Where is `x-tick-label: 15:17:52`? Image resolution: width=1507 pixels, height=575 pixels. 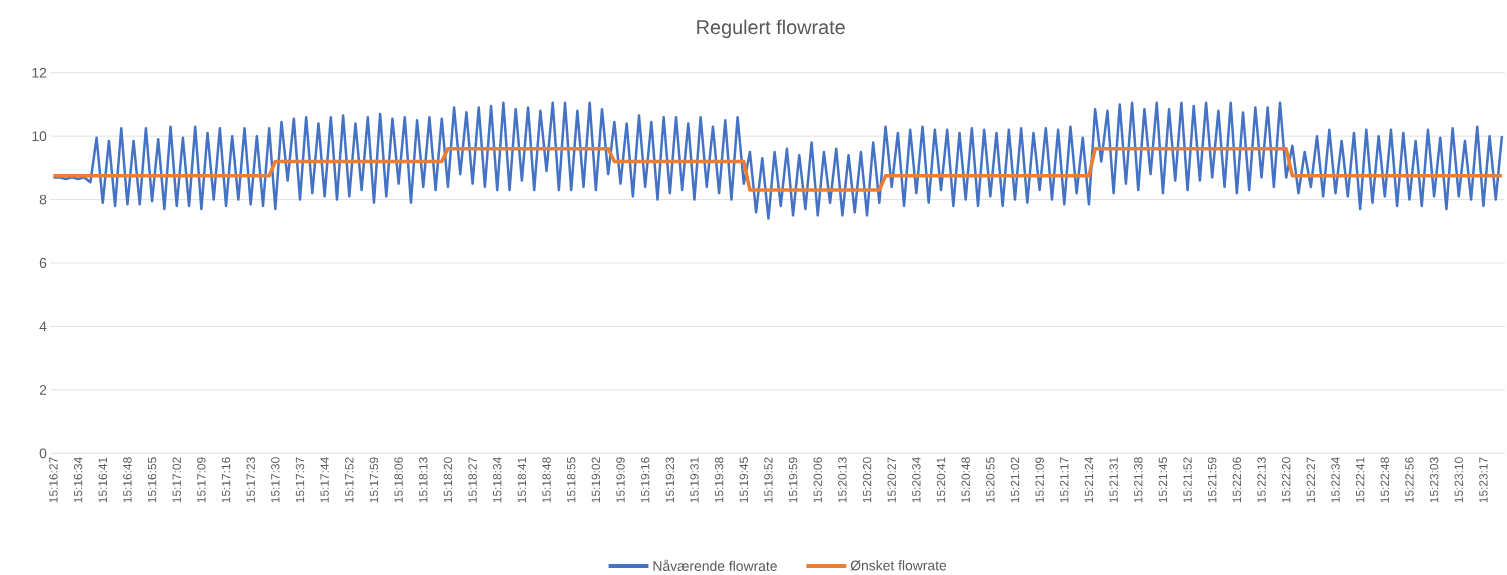 x-tick-label: 15:17:52 is located at coordinates (349, 480).